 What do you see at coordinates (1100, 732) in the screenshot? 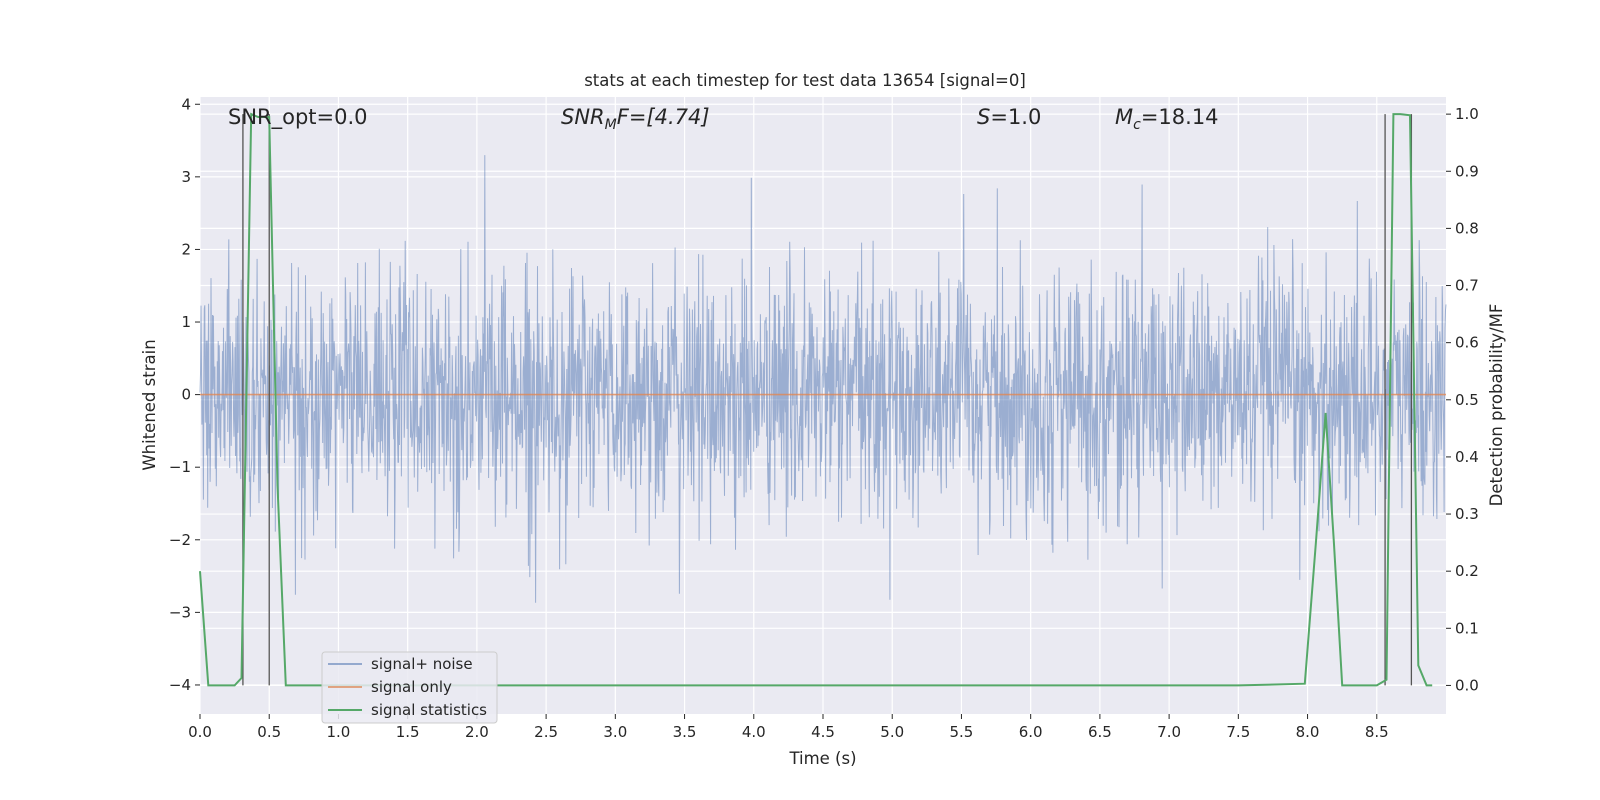
I see `x-tick-label: 6.5` at bounding box center [1100, 732].